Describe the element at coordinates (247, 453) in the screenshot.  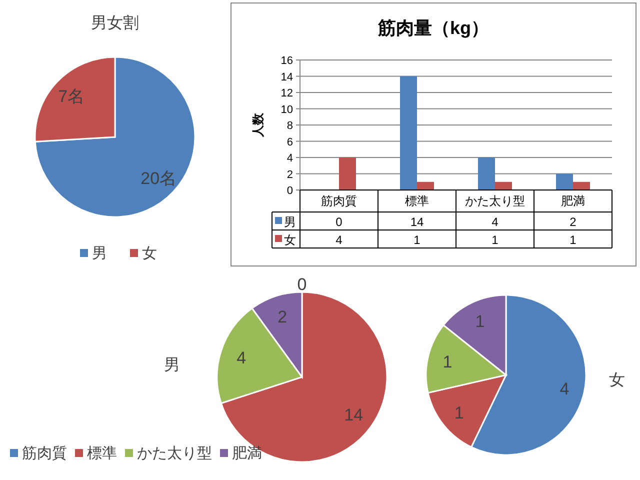
I see `legend-label: 肥満` at that location.